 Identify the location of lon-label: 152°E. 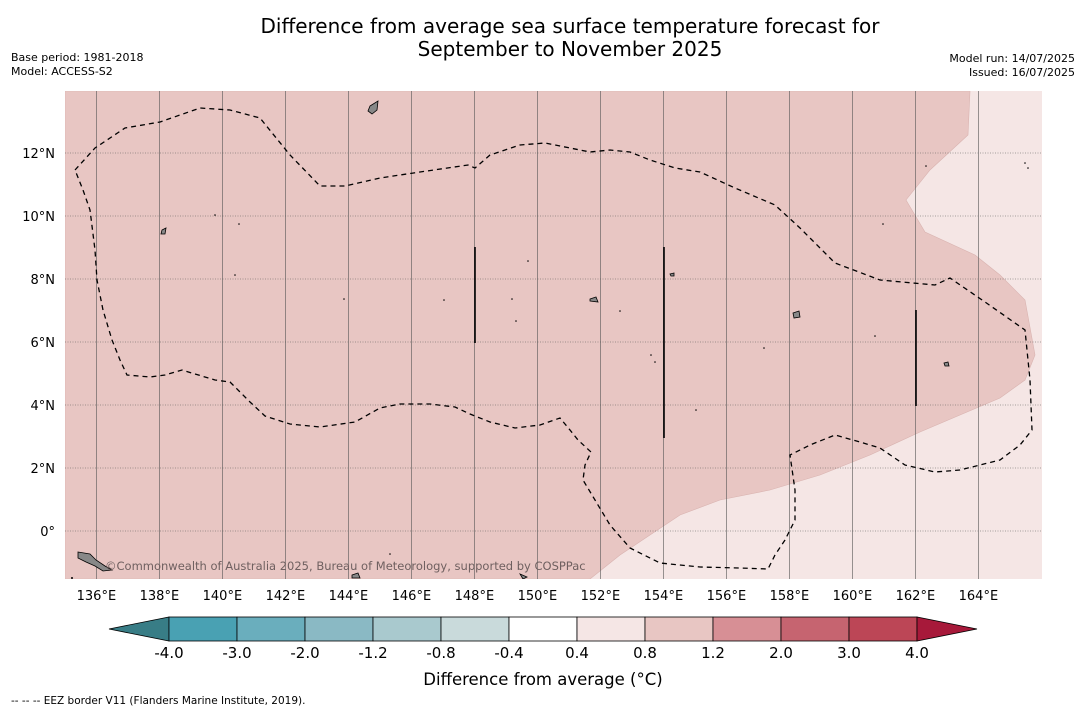
(601, 596).